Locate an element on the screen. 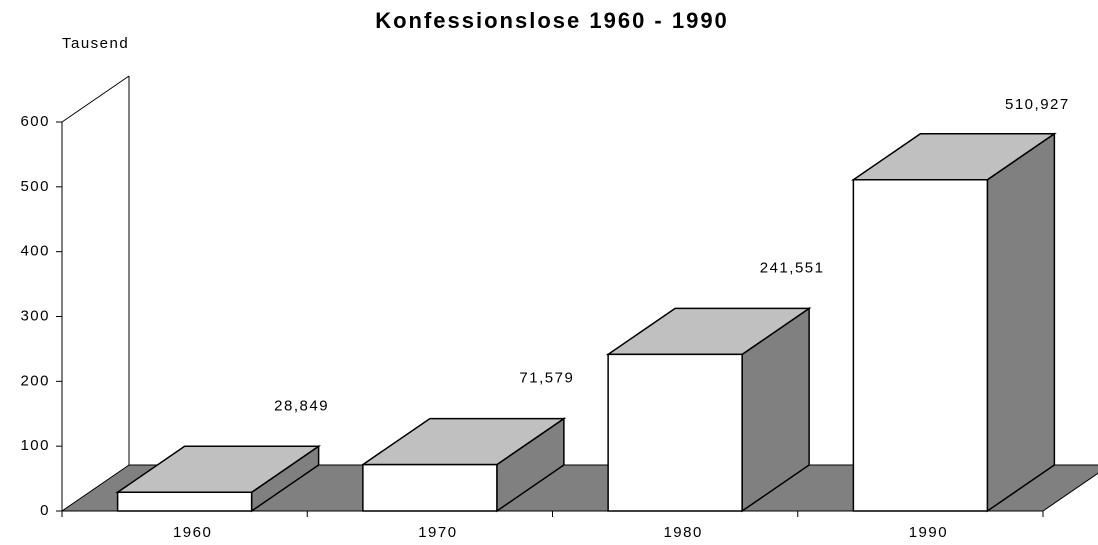  wall-diagonal is located at coordinates (95, 99).